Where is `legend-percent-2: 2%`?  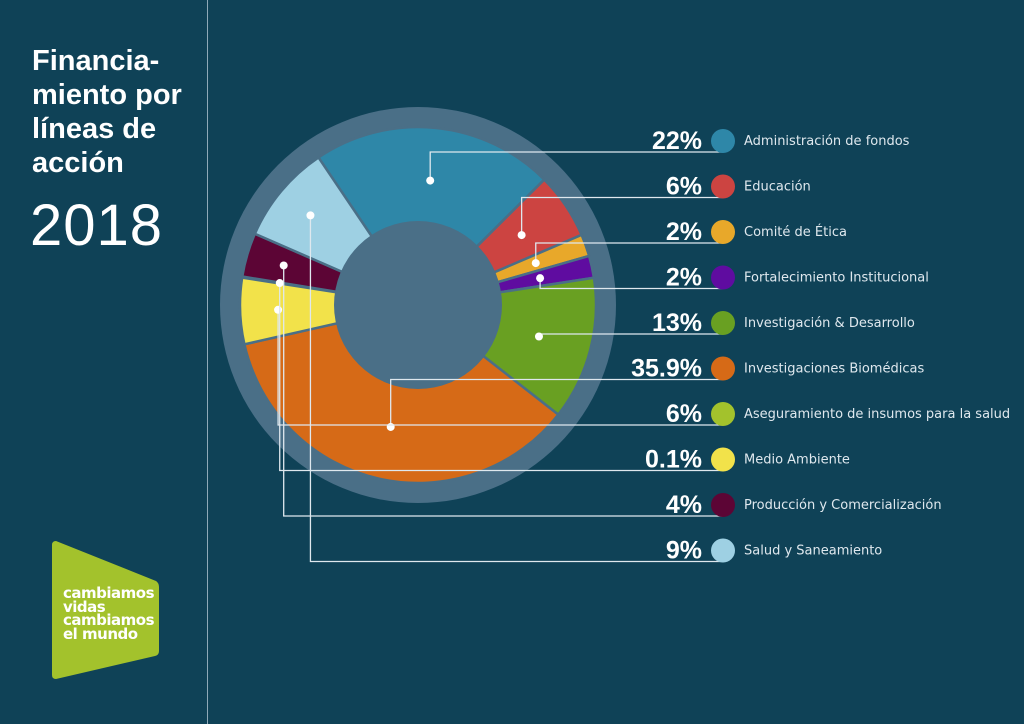
legend-percent-2: 2% is located at coordinates (684, 232).